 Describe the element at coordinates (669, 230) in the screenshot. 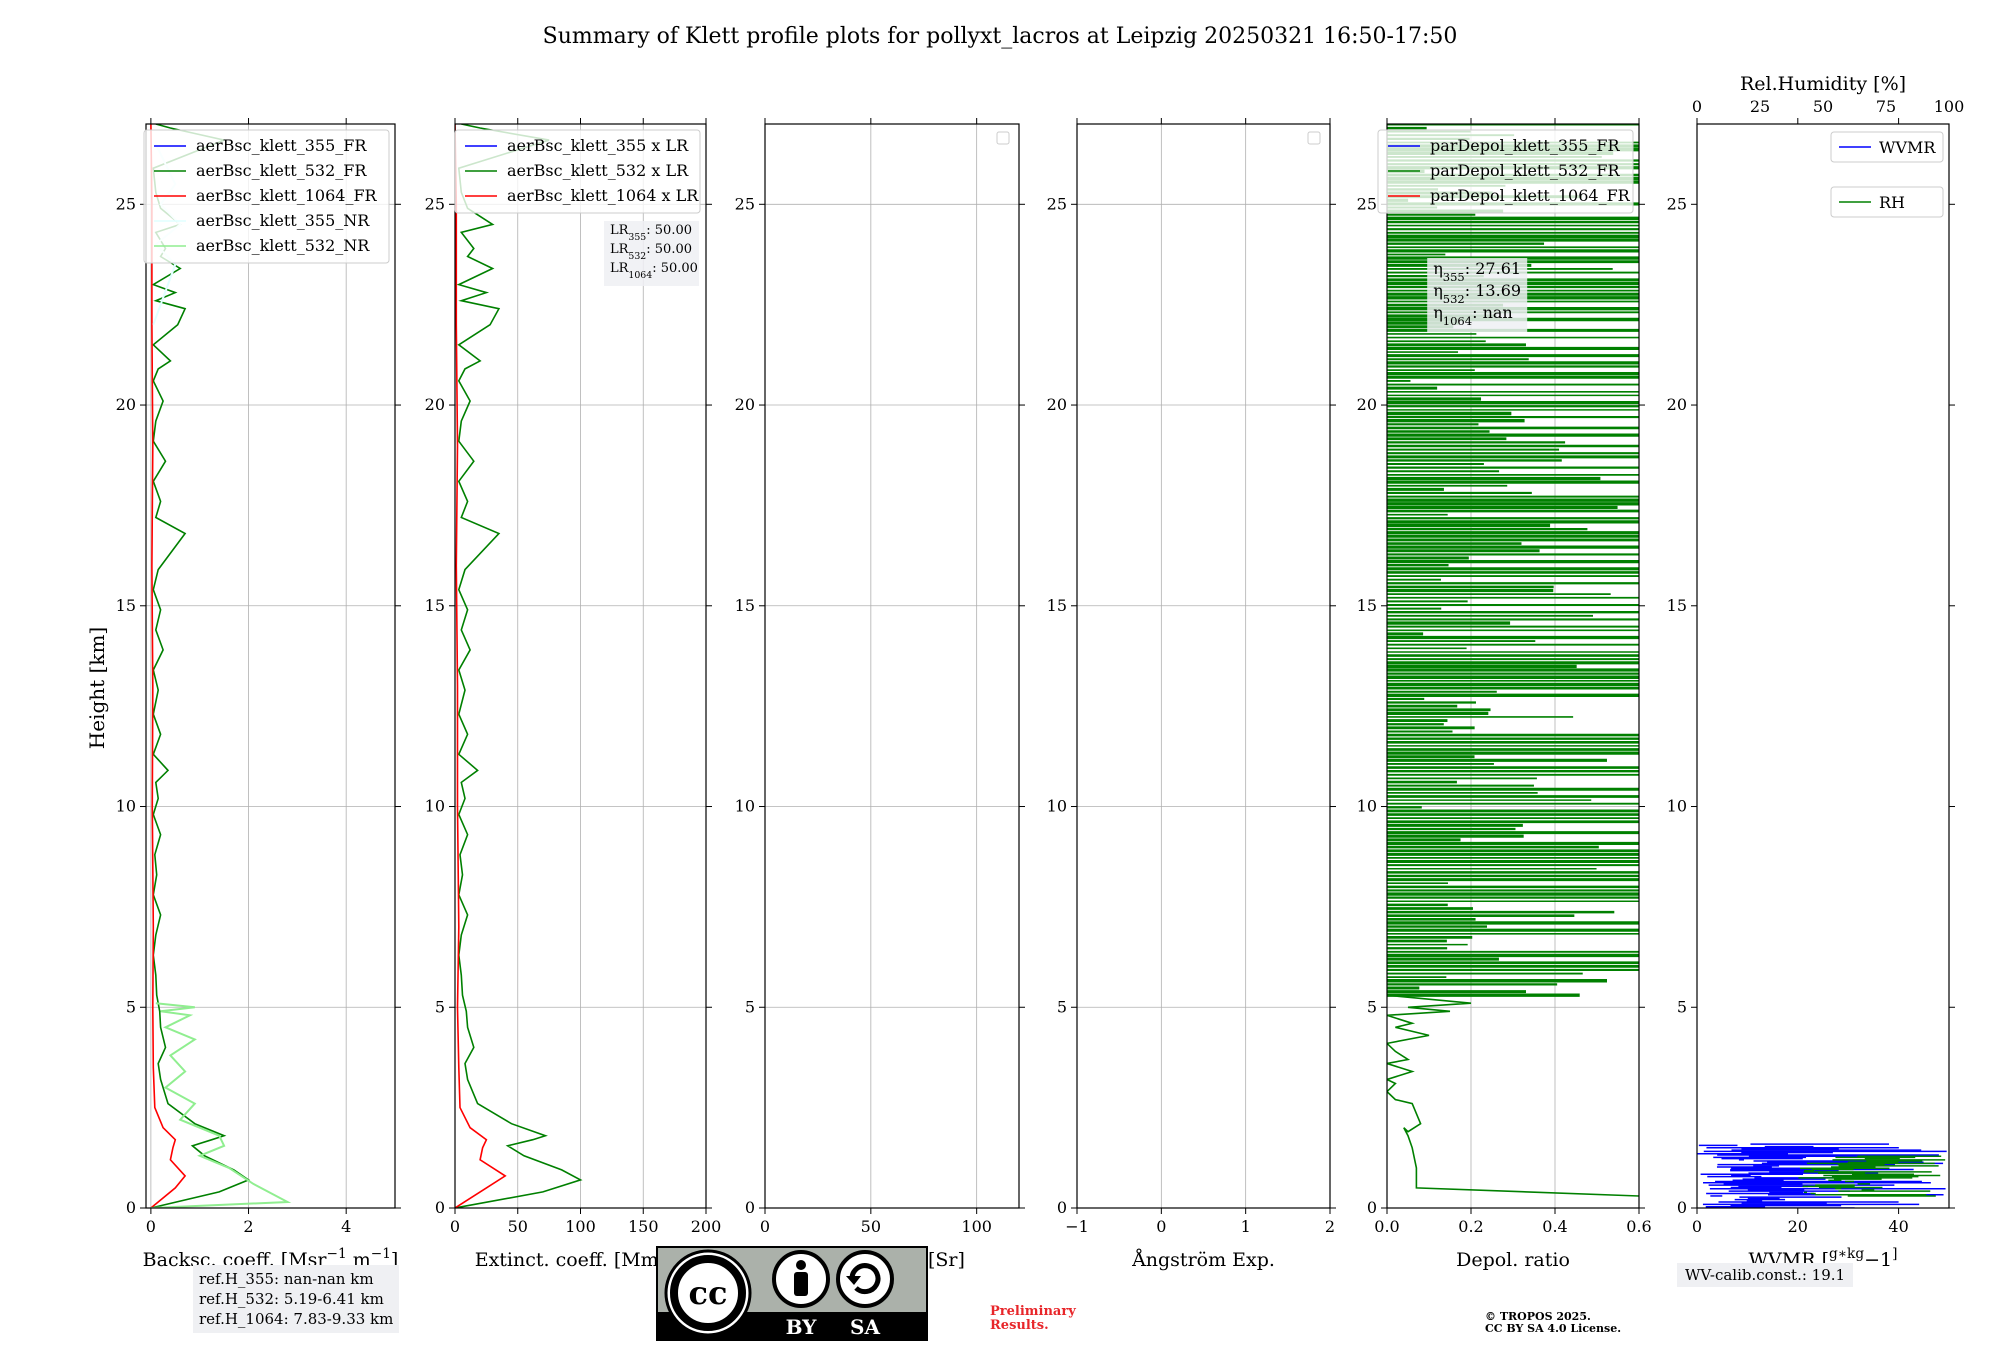

I see `annotation-line-part: : 50.00` at that location.